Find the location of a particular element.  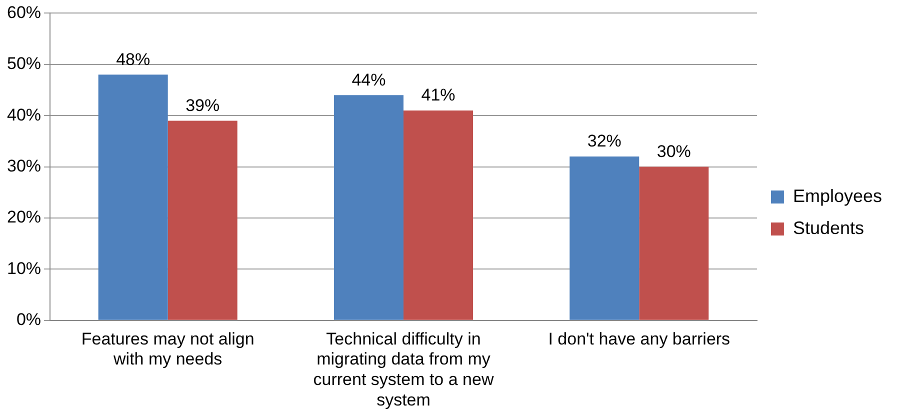

x-tick-label: Technical difficulty in migrating data from my current system to a new system is located at coordinates (403, 369).